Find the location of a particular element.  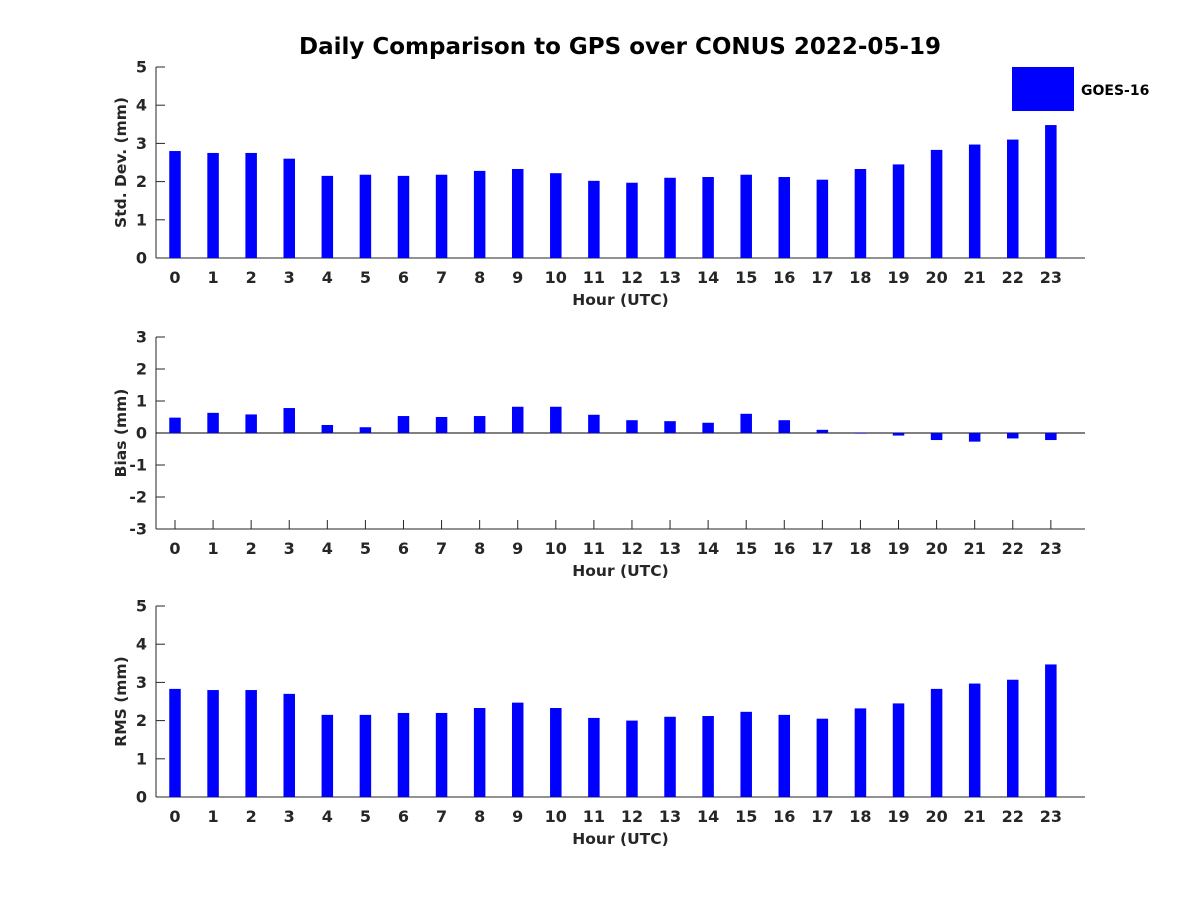

x-tick-label: 22 is located at coordinates (1013, 277).